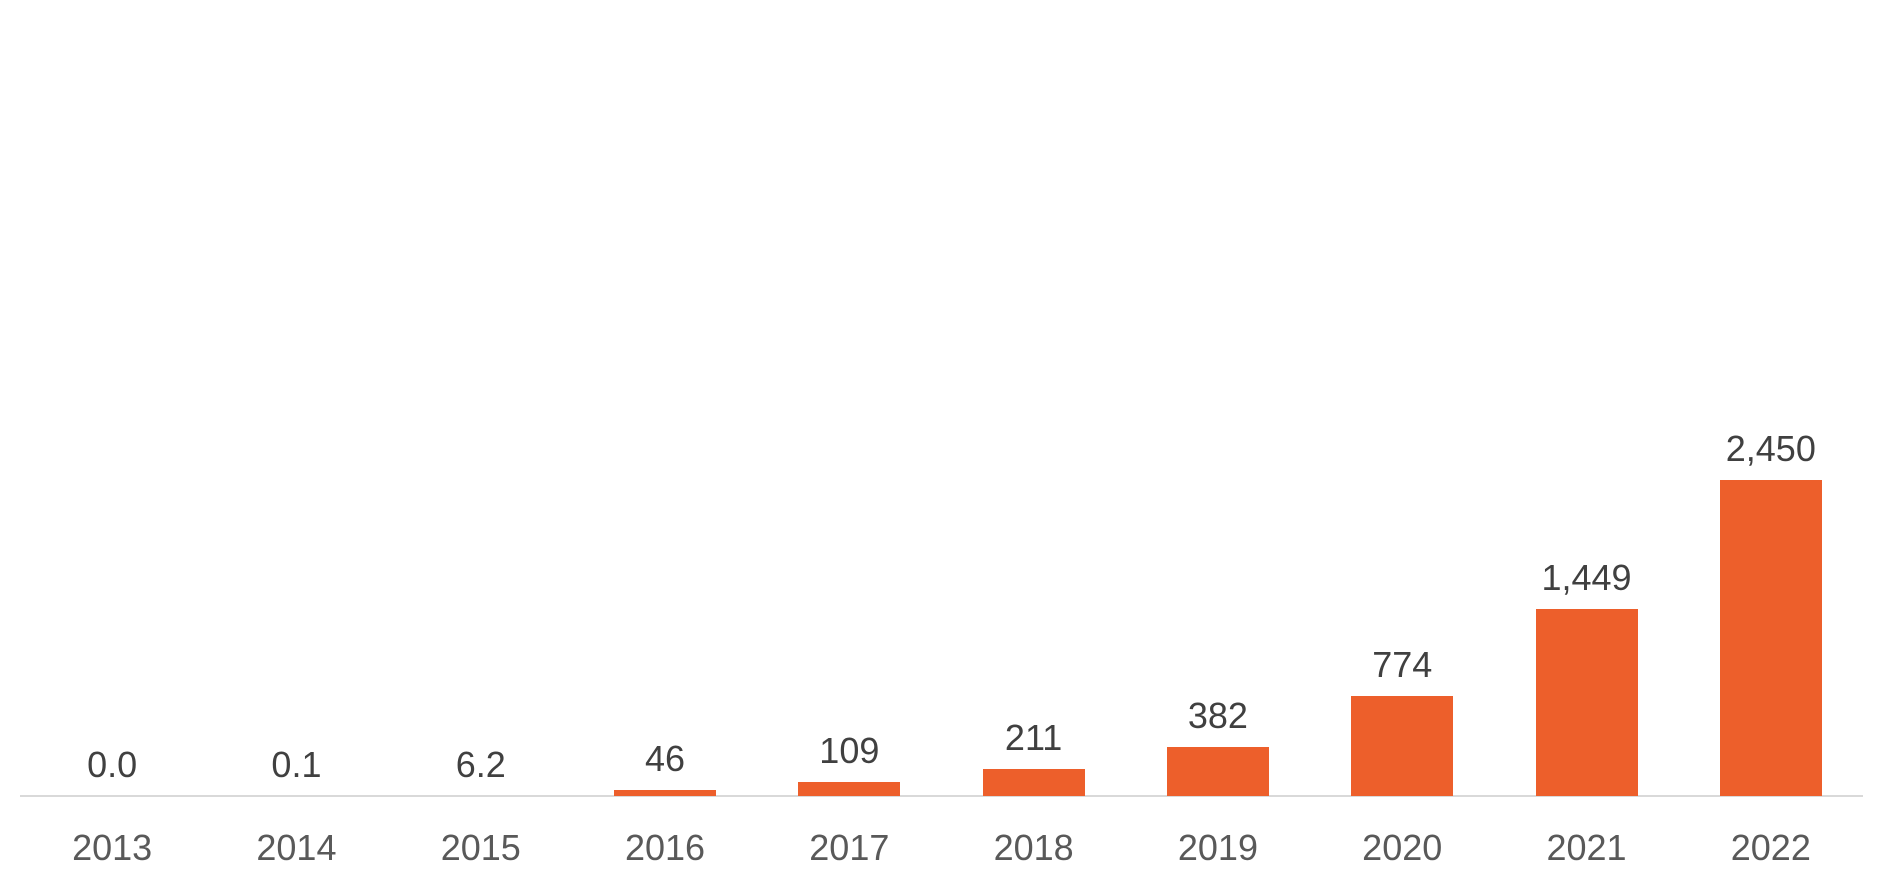 The image size is (1885, 889). What do you see at coordinates (1586, 847) in the screenshot?
I see `x-axis-category-label: 2021` at bounding box center [1586, 847].